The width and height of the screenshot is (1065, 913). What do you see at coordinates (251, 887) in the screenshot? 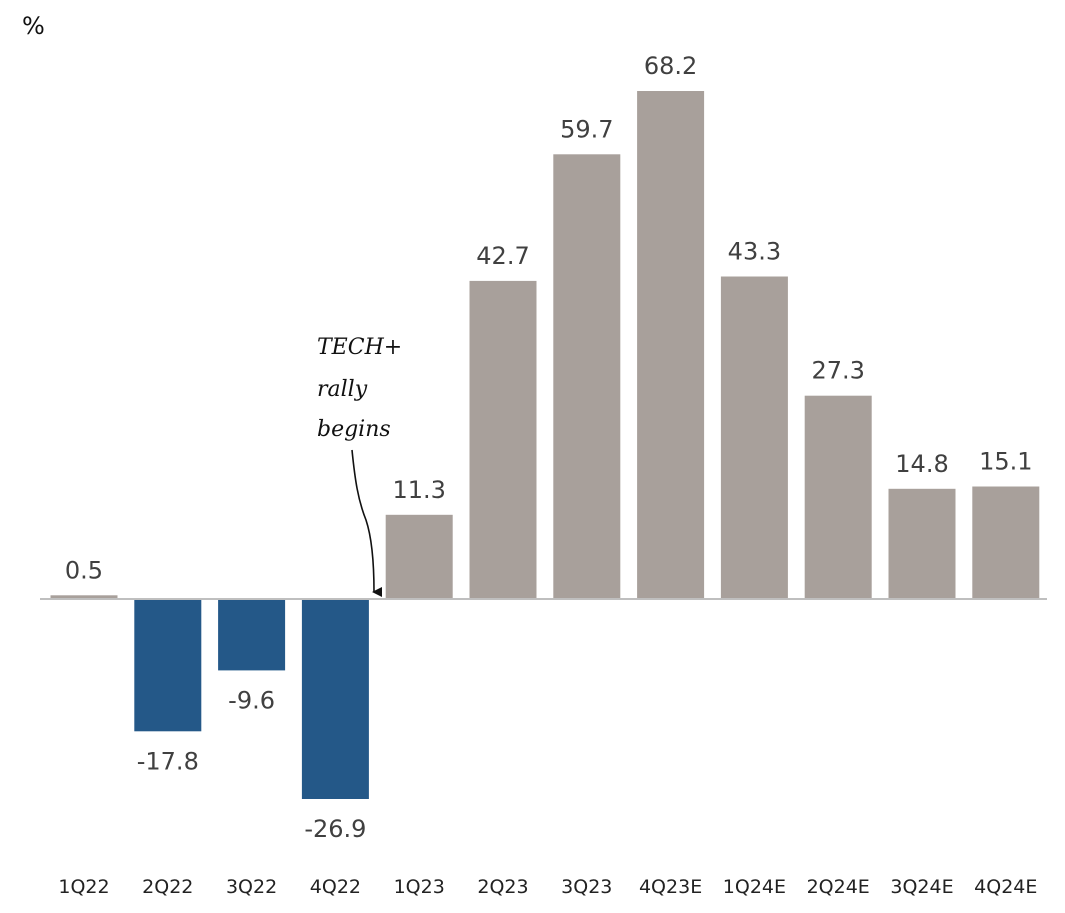
I see `tick-label-3q22: 3Q22` at bounding box center [251, 887].